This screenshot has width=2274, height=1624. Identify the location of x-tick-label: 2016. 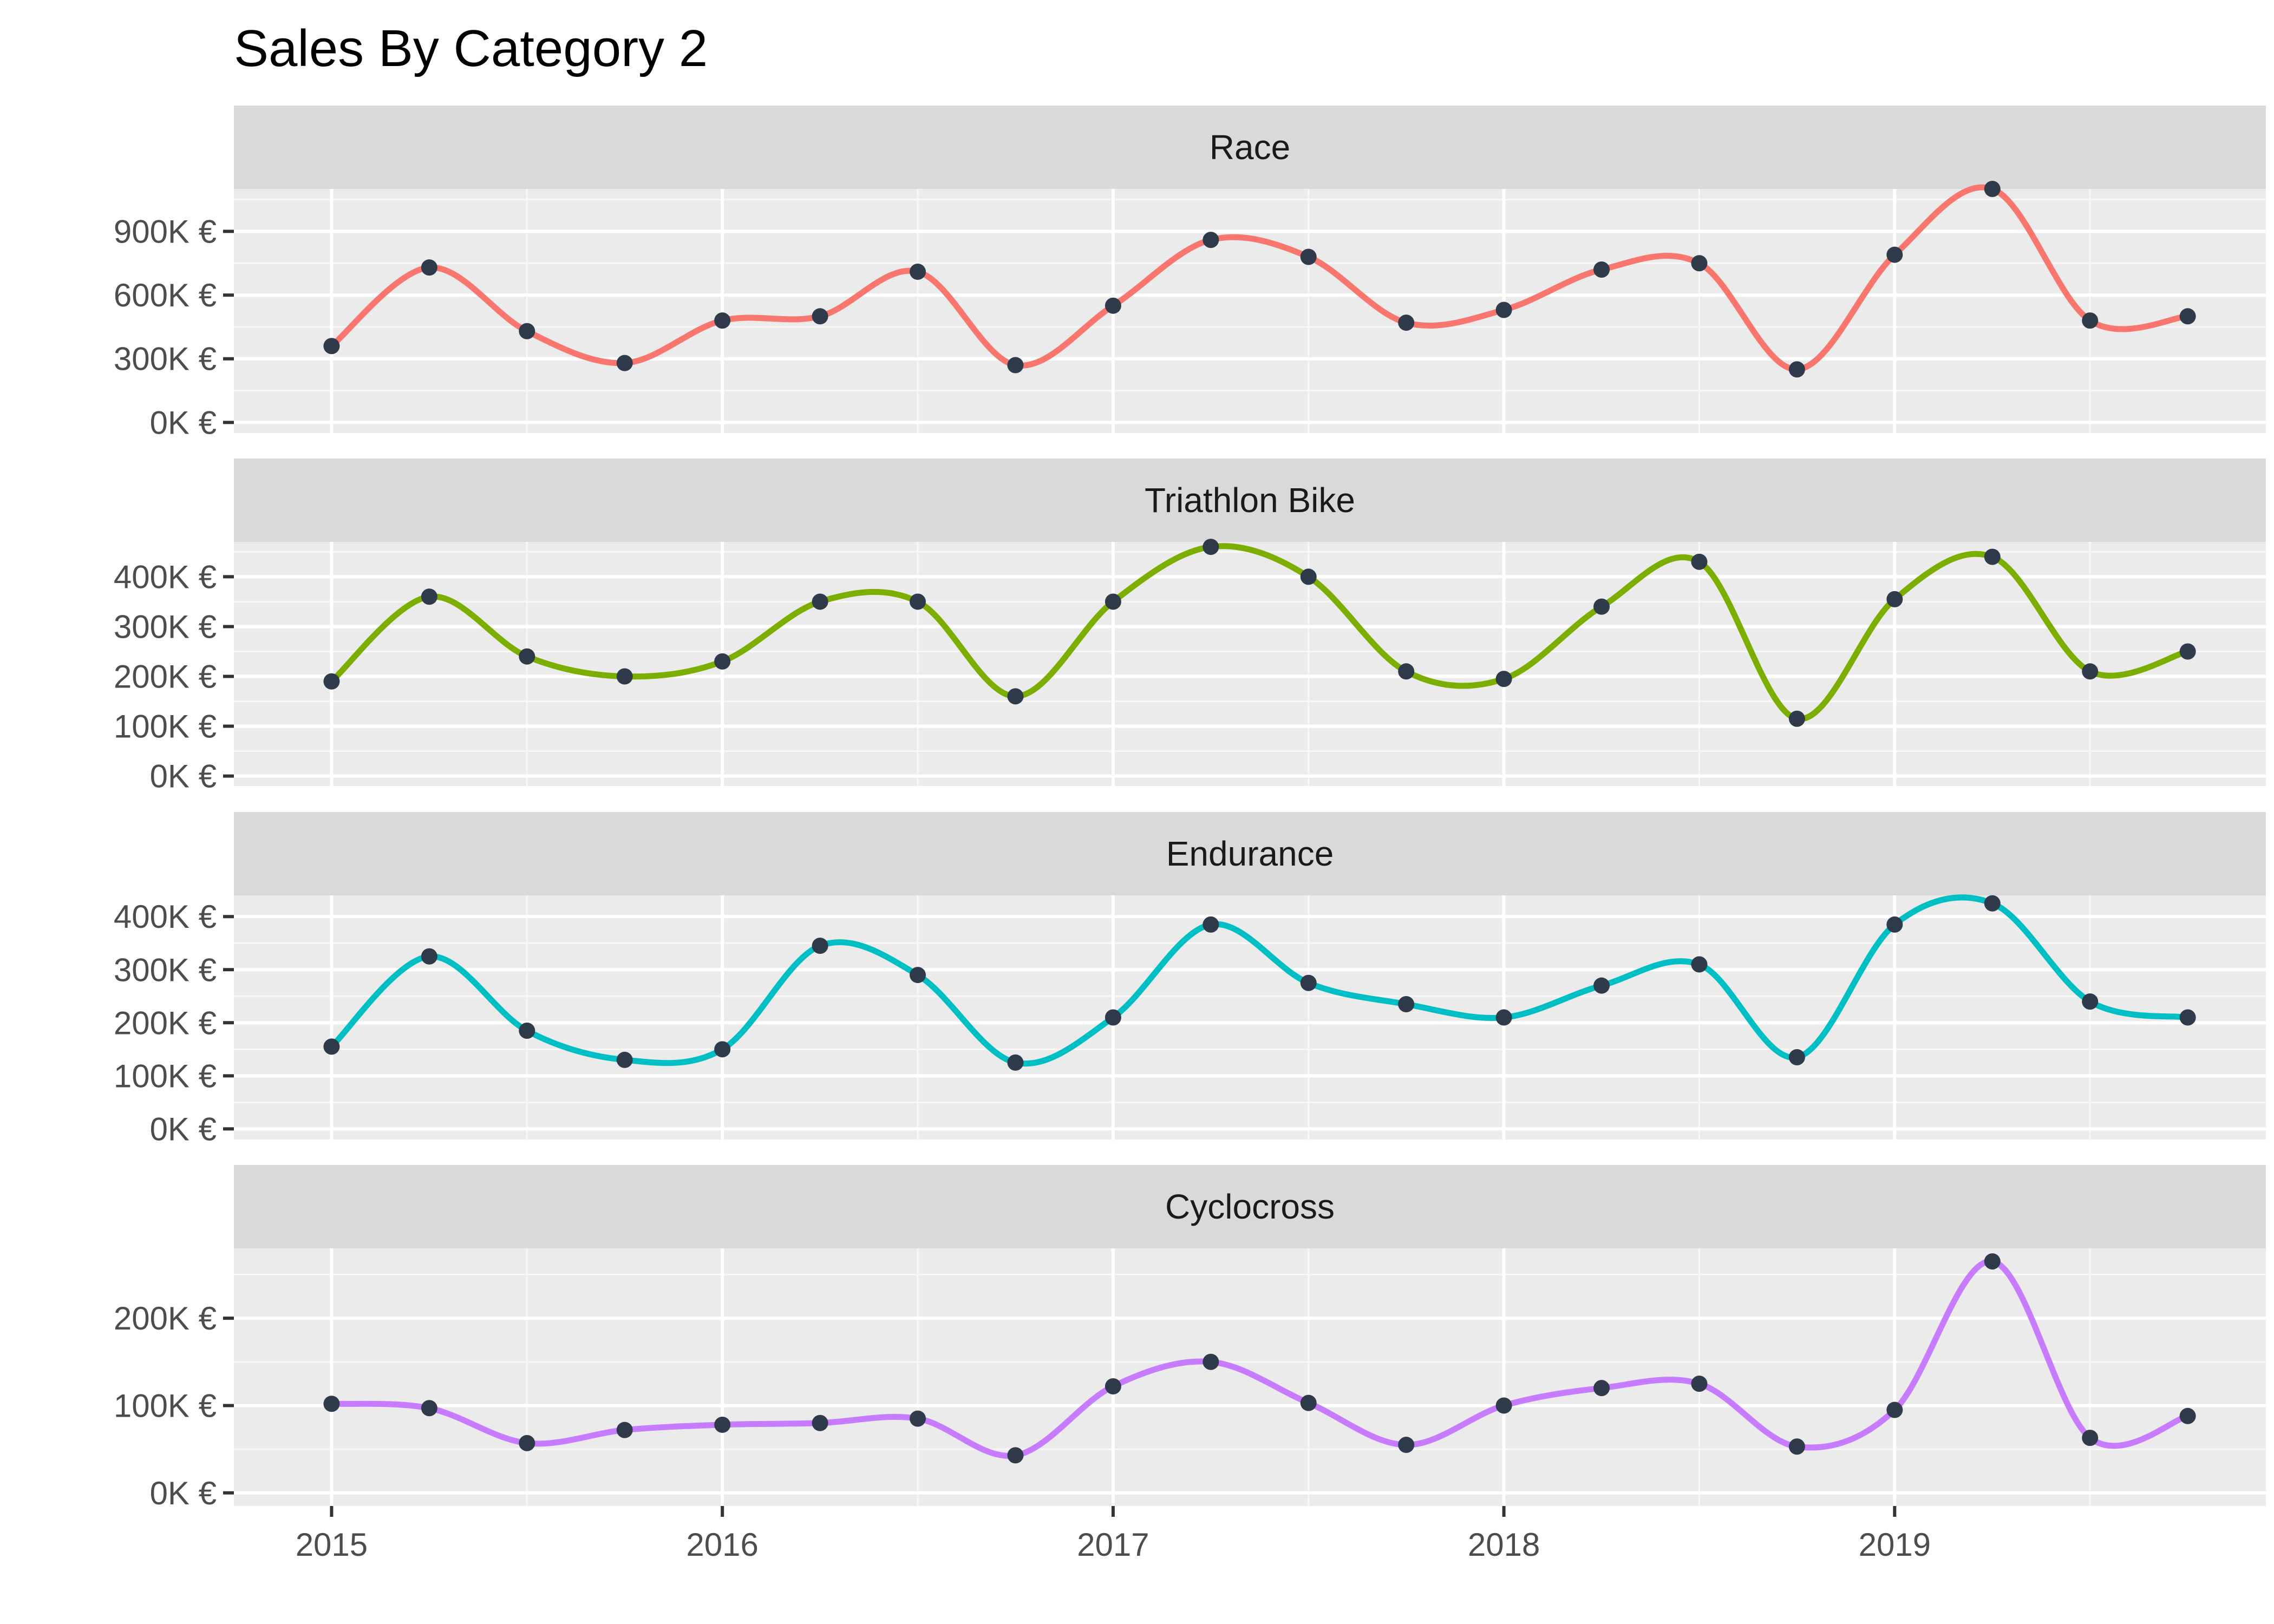
(722, 1545).